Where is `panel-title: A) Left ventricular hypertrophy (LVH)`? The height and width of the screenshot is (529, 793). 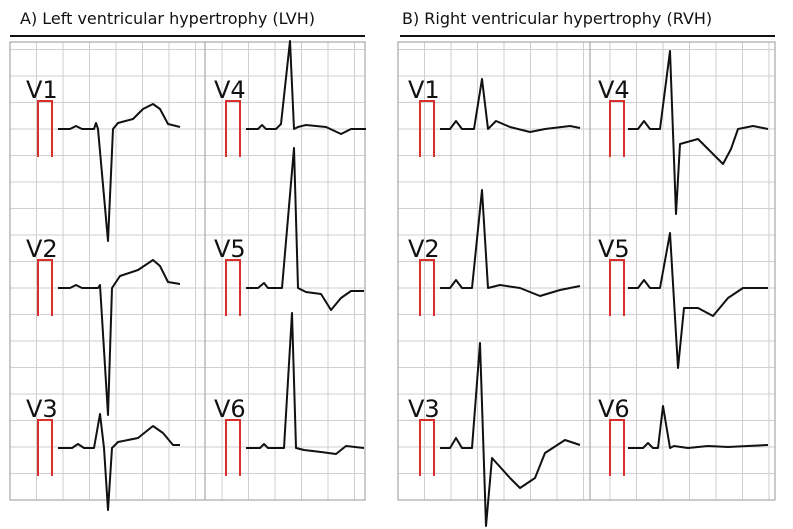
panel-title: A) Left ventricular hypertrophy (LVH) is located at coordinates (167, 18).